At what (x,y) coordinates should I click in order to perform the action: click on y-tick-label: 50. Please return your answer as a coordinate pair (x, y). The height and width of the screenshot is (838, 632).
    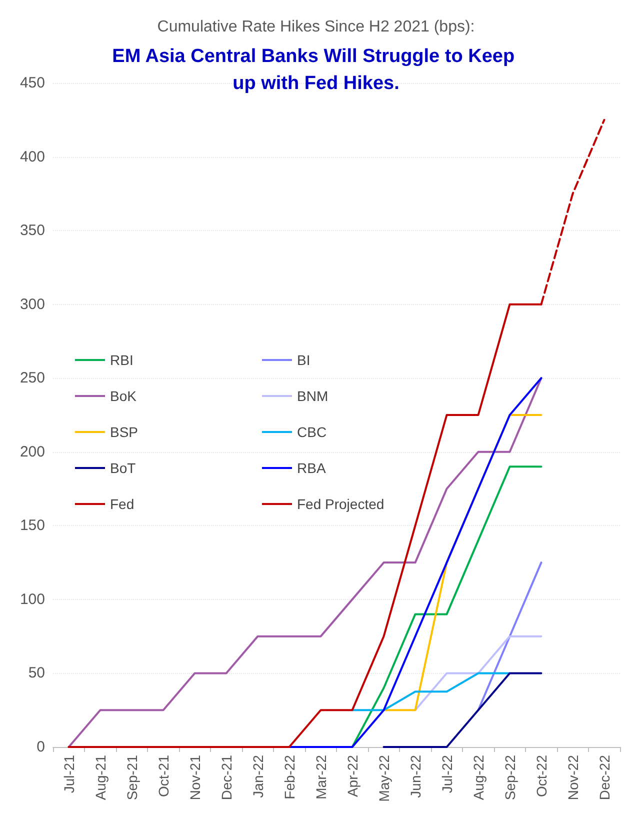
    Looking at the image, I should click on (36, 673).